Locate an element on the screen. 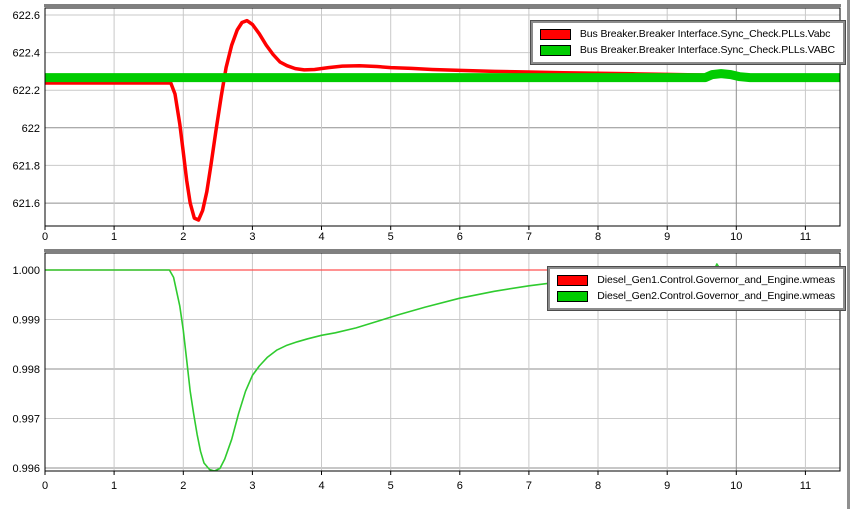 This screenshot has width=850, height=509. y-tick-label: 0.997 is located at coordinates (26, 420).